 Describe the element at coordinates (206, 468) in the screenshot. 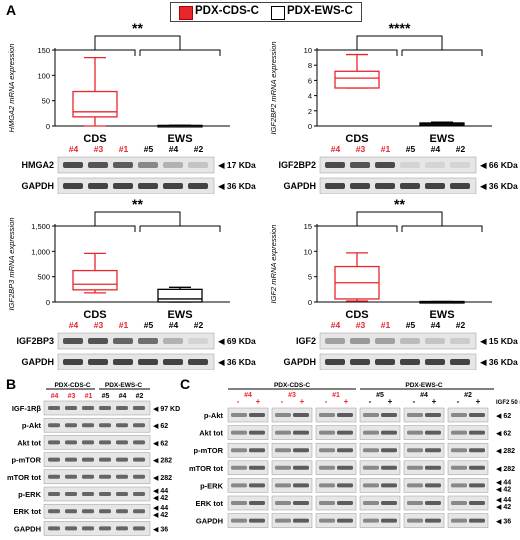

I see `blot-row-label: mTOR tot` at that location.